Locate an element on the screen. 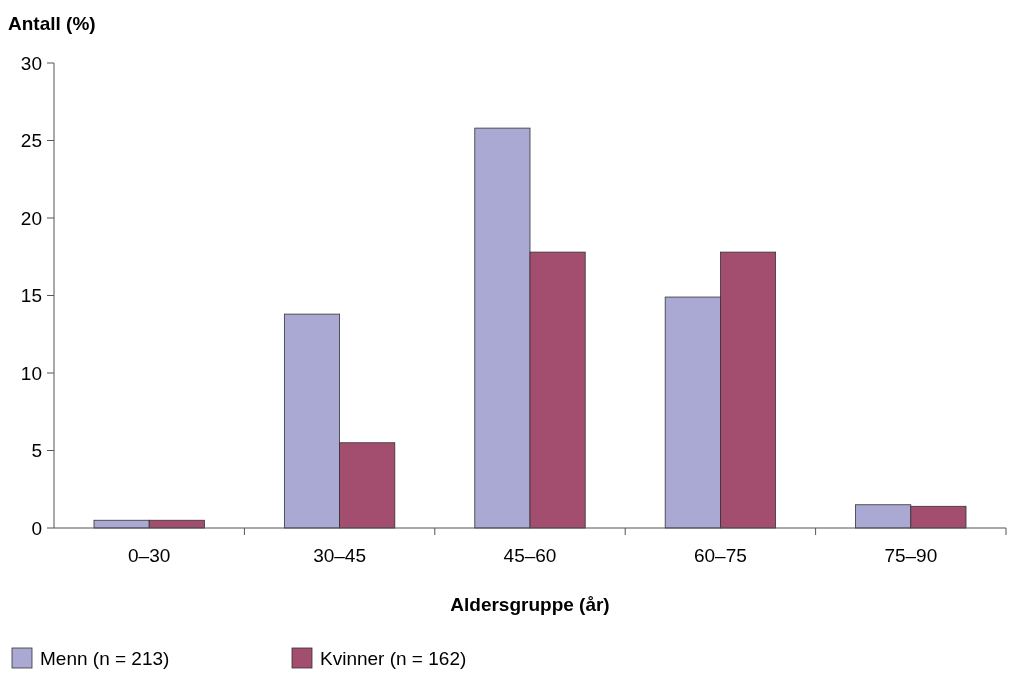  x-tick-label: 45–60 is located at coordinates (530, 555).